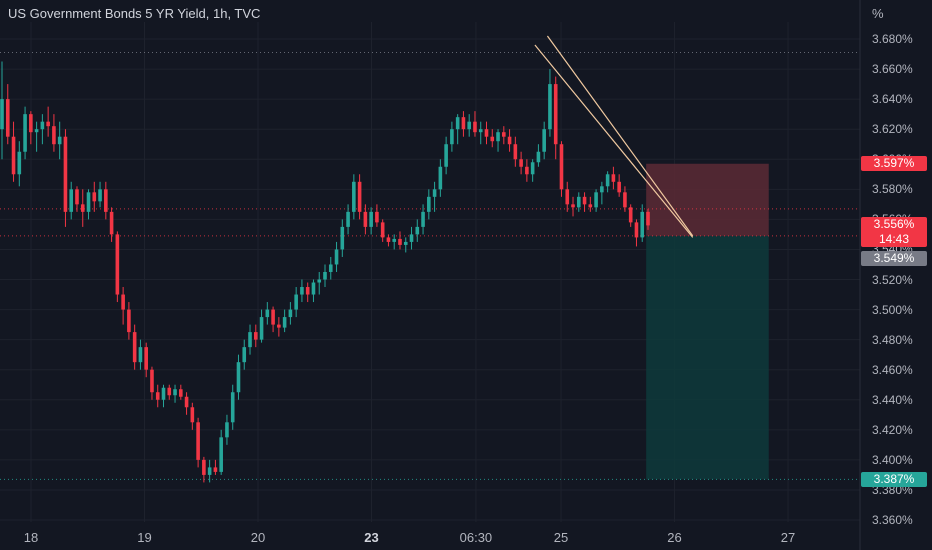  What do you see at coordinates (892, 99) in the screenshot?
I see `y-tick-label: 3.640%` at bounding box center [892, 99].